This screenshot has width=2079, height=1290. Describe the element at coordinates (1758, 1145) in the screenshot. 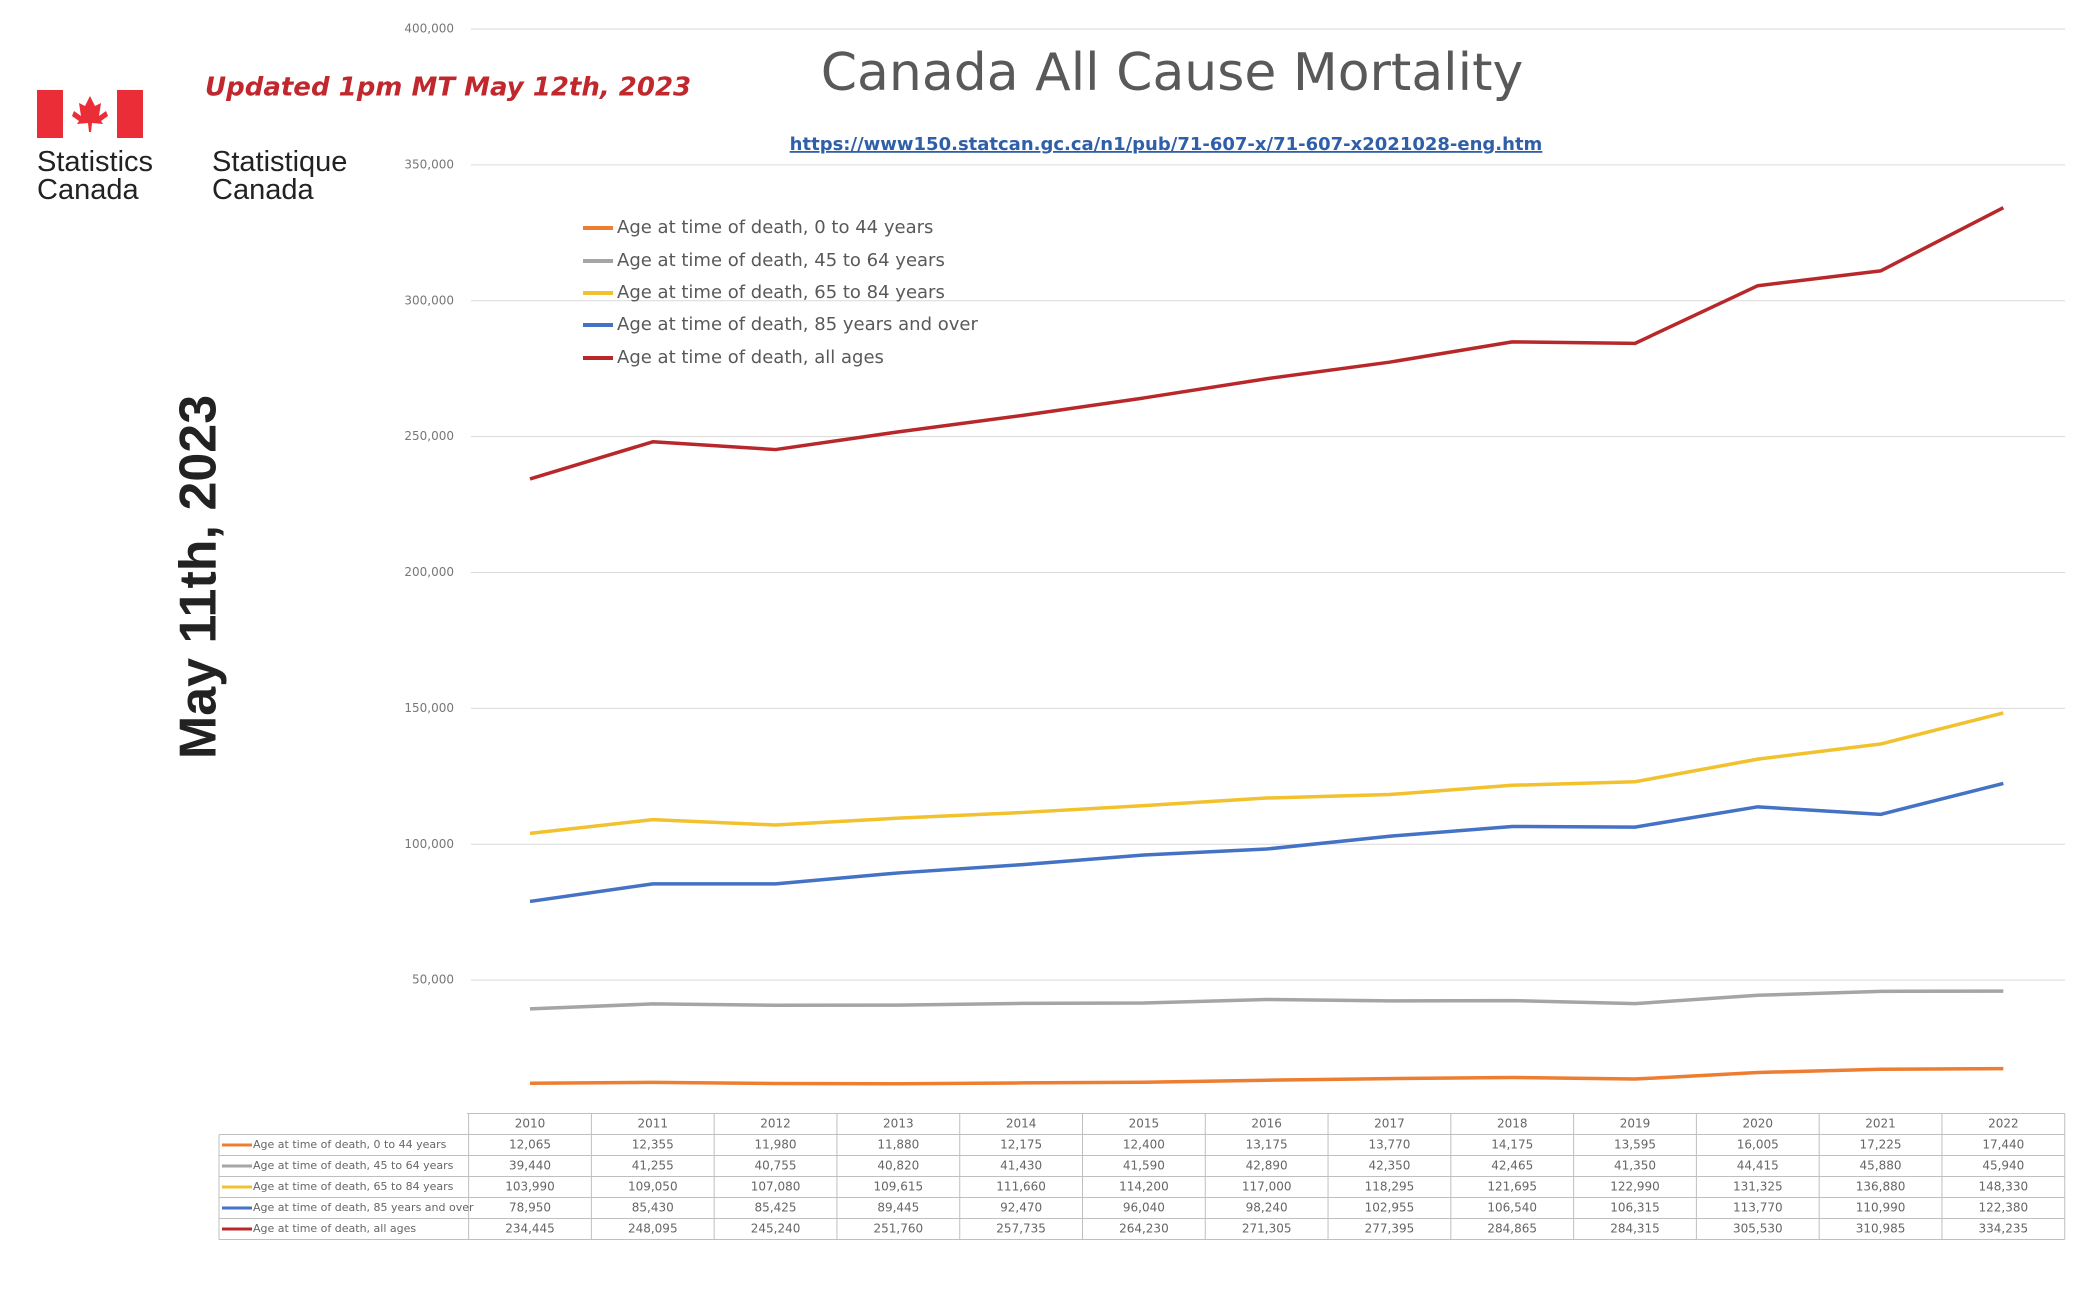

I see `table-value: 16,005` at that location.